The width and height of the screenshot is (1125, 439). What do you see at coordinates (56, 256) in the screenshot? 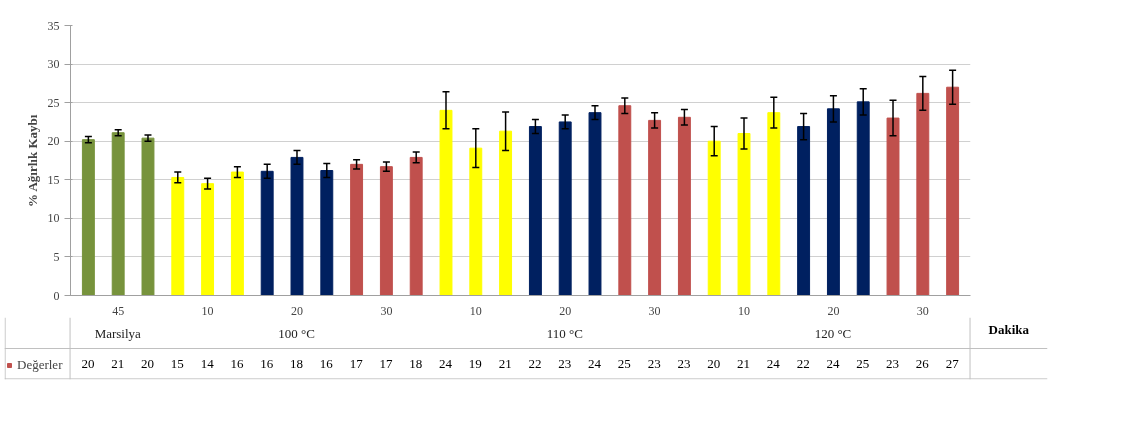
I see `y-tick-label: 5` at bounding box center [56, 256].